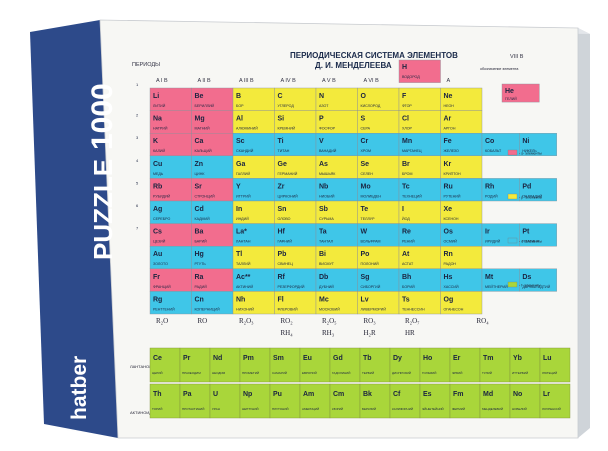  I want to click on hydride-formula: RH₄, so click(287, 333).